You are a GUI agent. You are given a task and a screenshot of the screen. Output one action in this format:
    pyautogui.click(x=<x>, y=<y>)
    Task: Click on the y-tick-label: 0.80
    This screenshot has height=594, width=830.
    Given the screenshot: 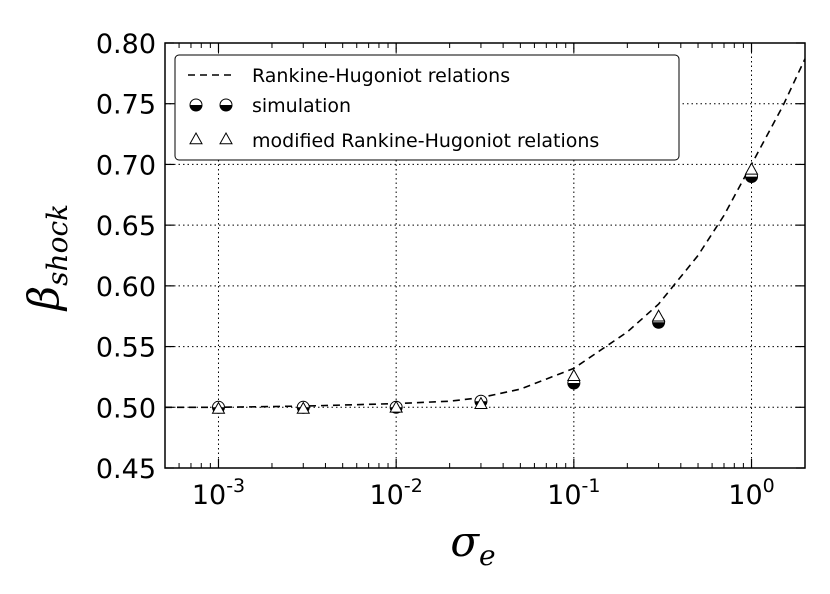 What is the action you would take?
    pyautogui.click(x=126, y=44)
    